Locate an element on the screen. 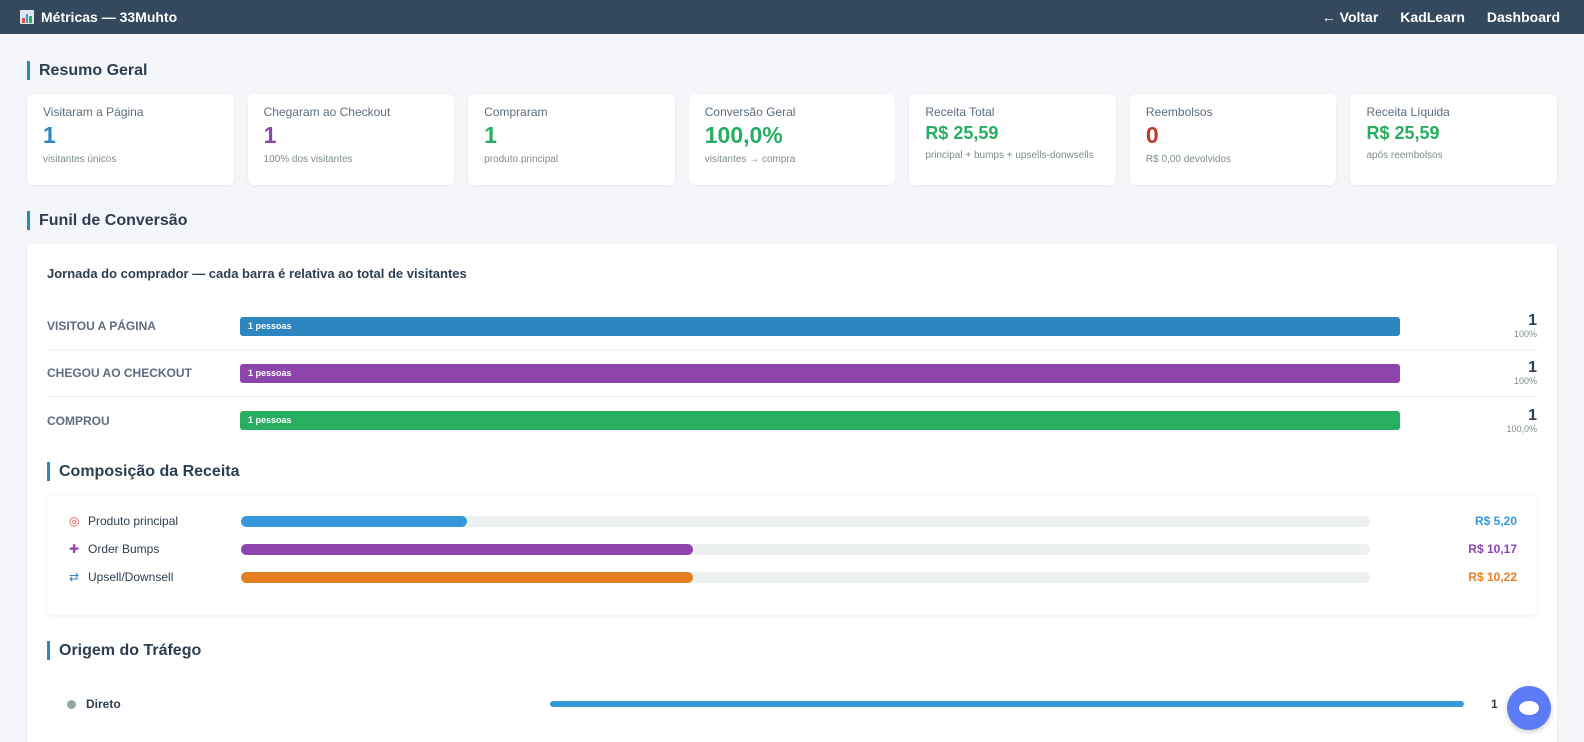 The height and width of the screenshot is (742, 1584). revenue-row: ✚ Order Bumps R$ 10,17 is located at coordinates (793, 549).